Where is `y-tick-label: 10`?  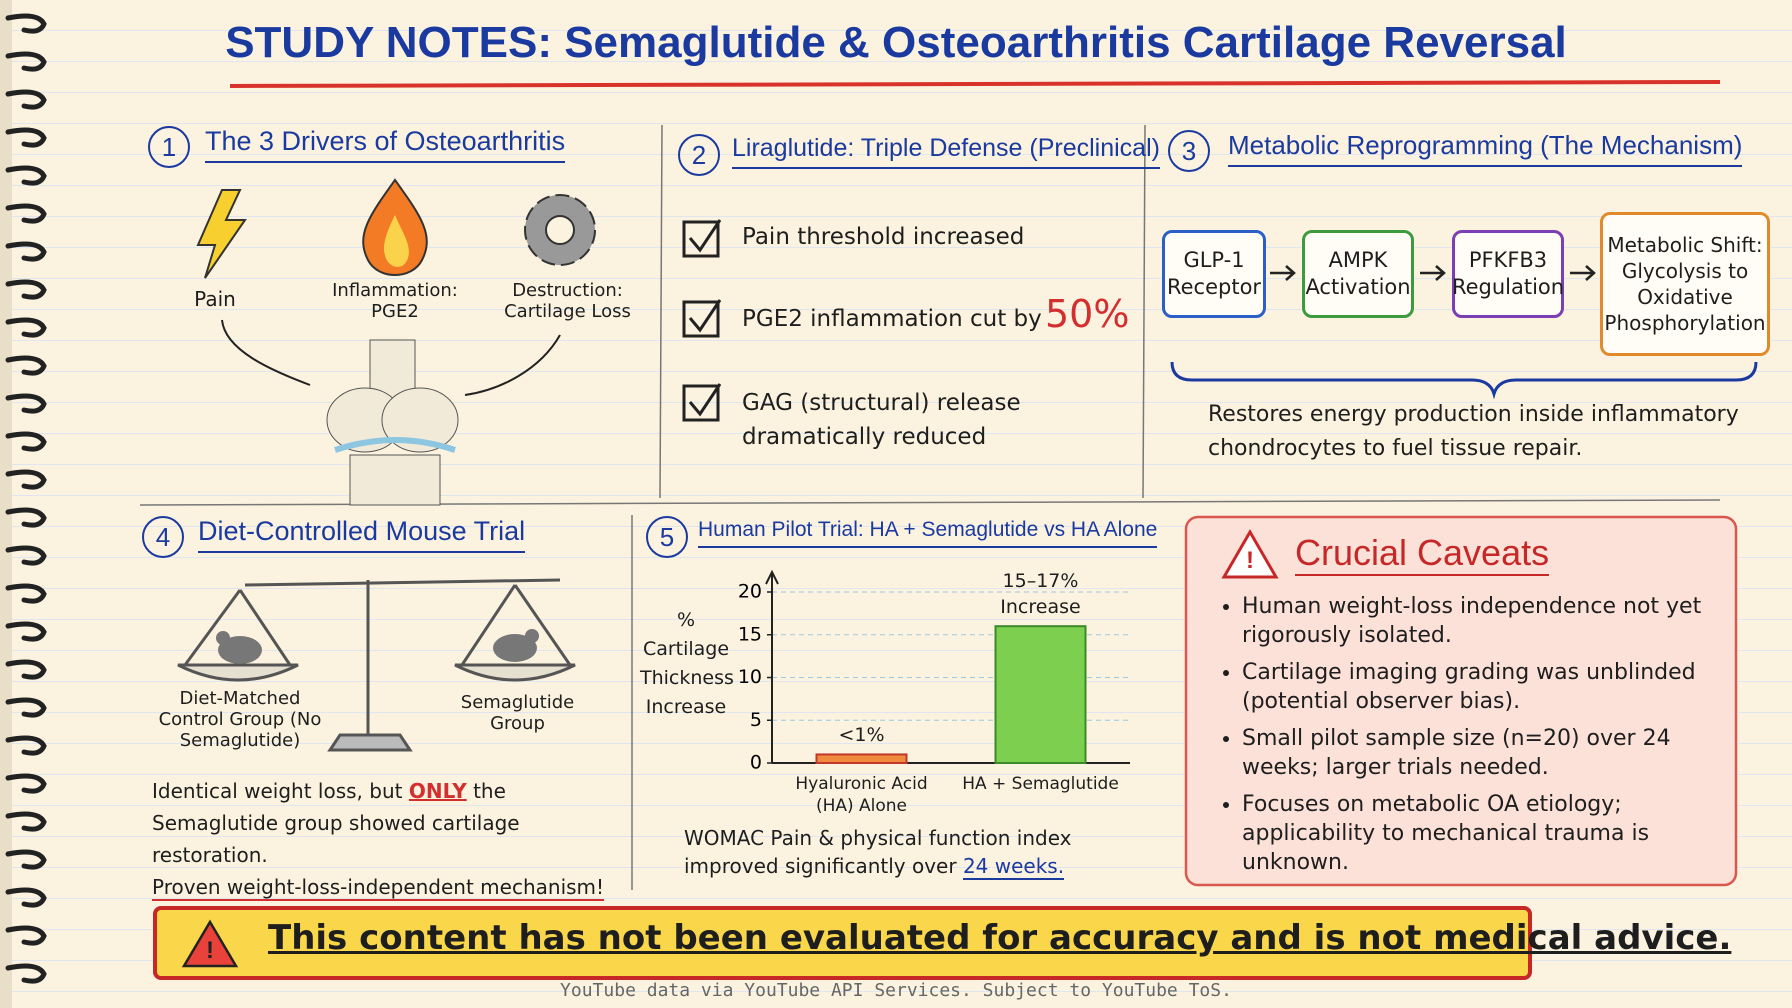 y-tick-label: 10 is located at coordinates (750, 677).